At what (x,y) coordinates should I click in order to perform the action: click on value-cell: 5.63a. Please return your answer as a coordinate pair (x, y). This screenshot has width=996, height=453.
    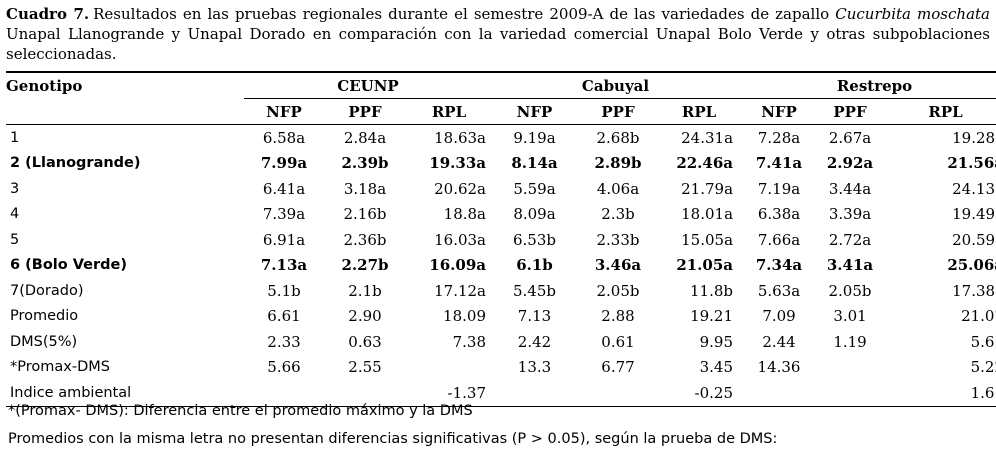
    Looking at the image, I should click on (779, 290).